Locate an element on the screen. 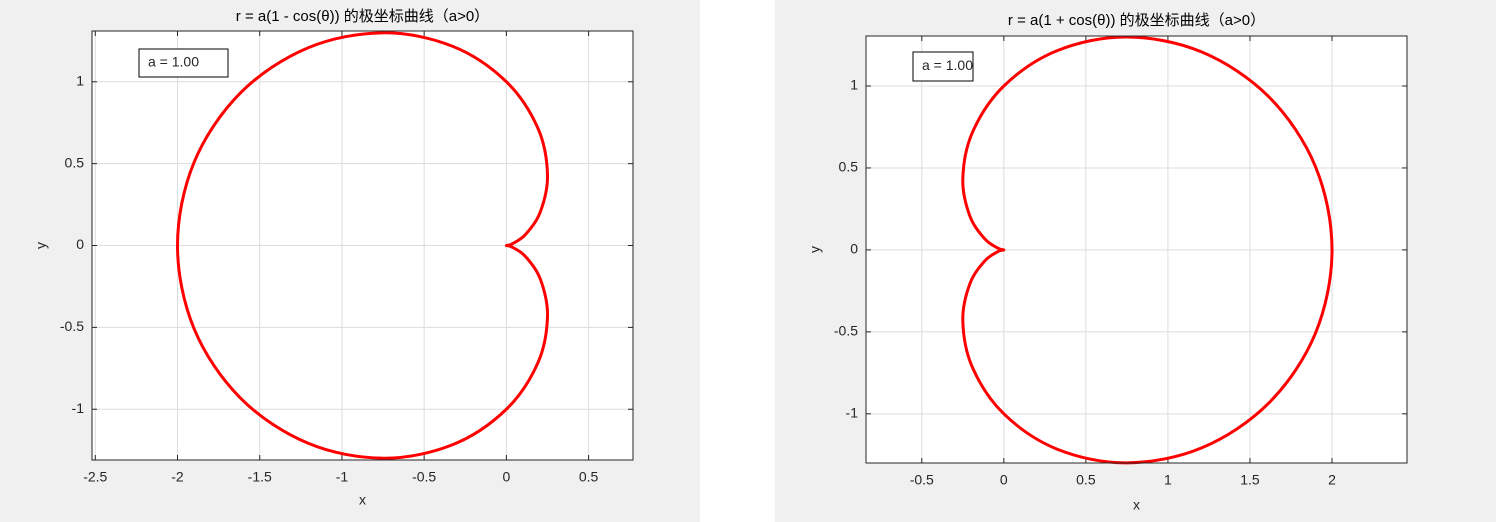 The image size is (1496, 522). x-tick-label: 1 is located at coordinates (1168, 480).